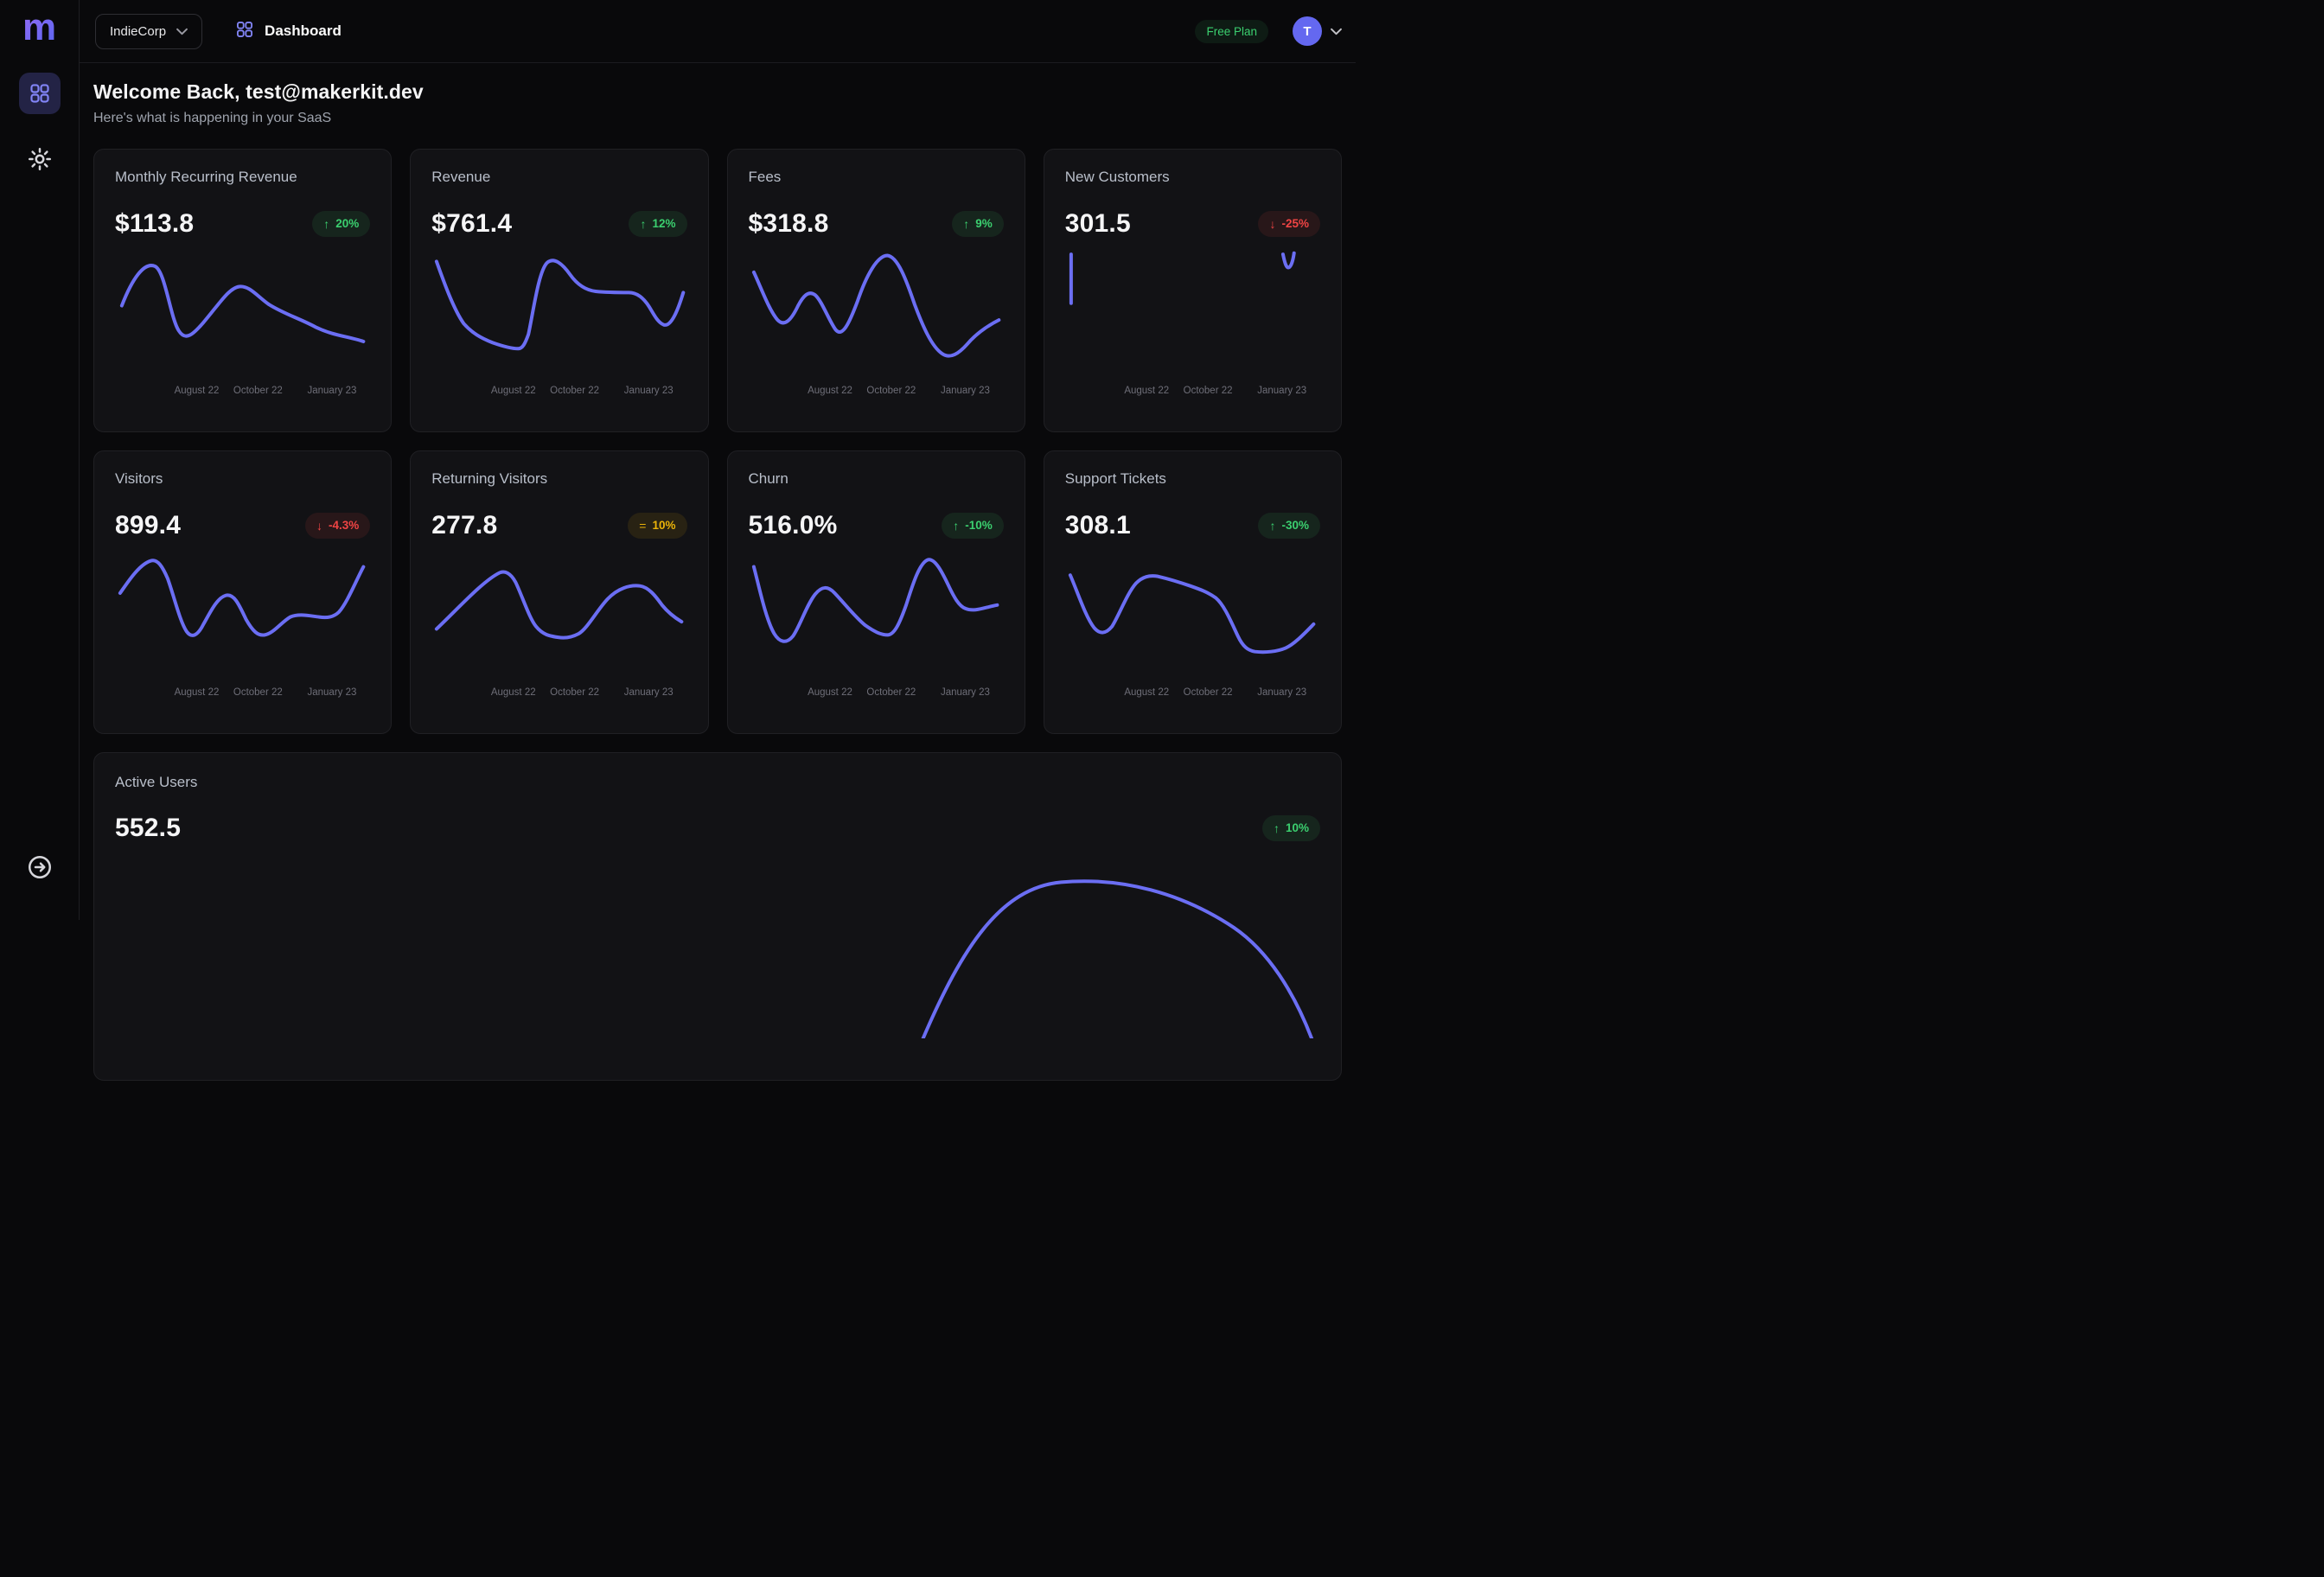 This screenshot has height=1577, width=2324. I want to click on card-title: Active Users, so click(156, 782).